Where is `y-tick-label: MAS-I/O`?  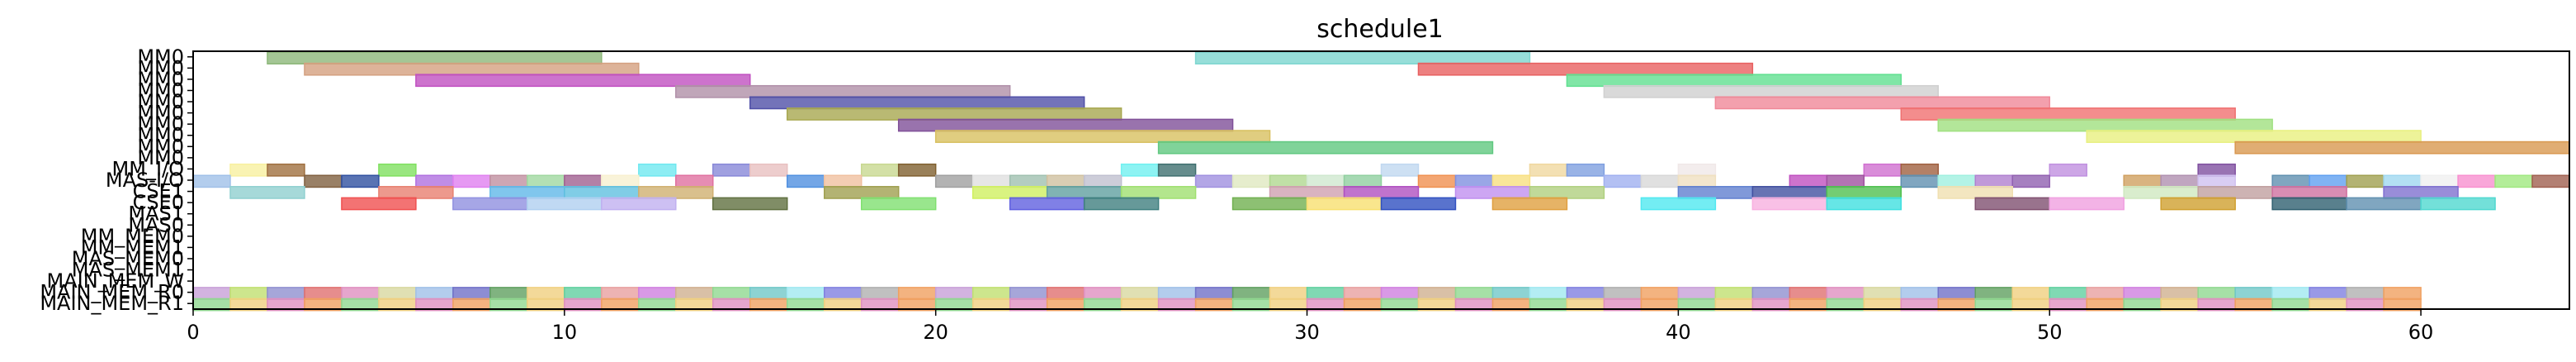
y-tick-label: MAS-I/O is located at coordinates (145, 180).